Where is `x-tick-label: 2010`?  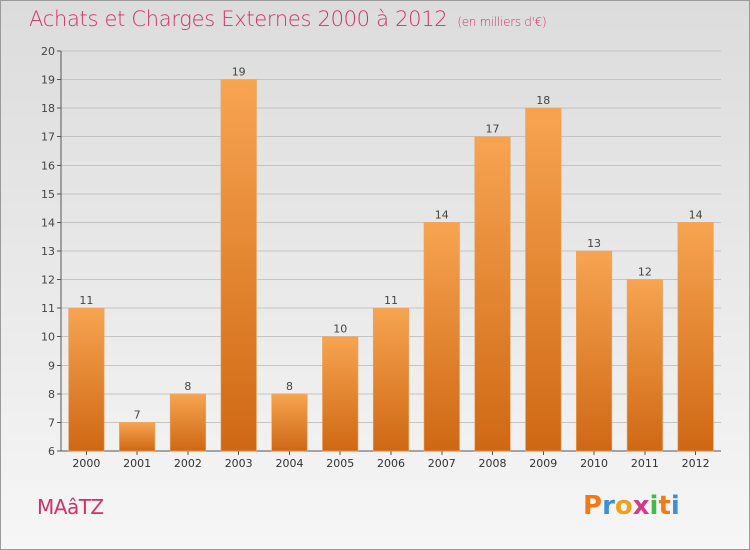 x-tick-label: 2010 is located at coordinates (594, 463).